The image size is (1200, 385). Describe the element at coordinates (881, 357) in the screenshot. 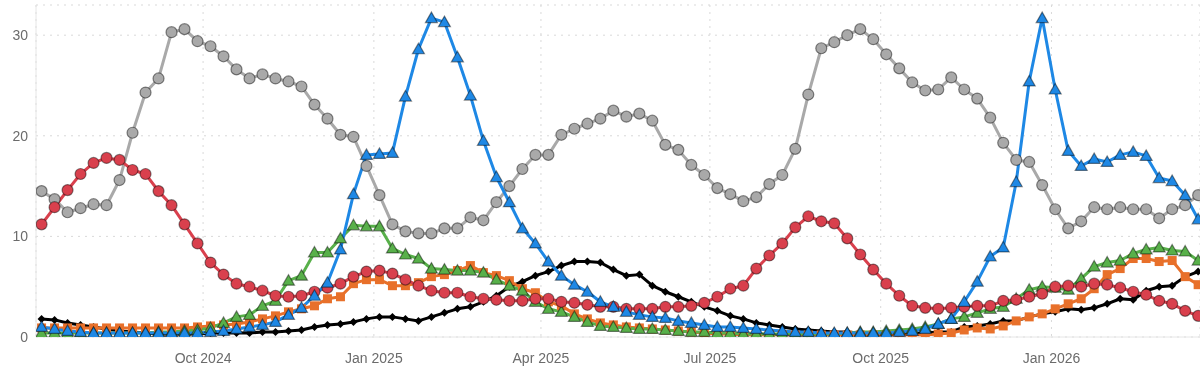

I see `x-tick-label: Oct 2025` at that location.